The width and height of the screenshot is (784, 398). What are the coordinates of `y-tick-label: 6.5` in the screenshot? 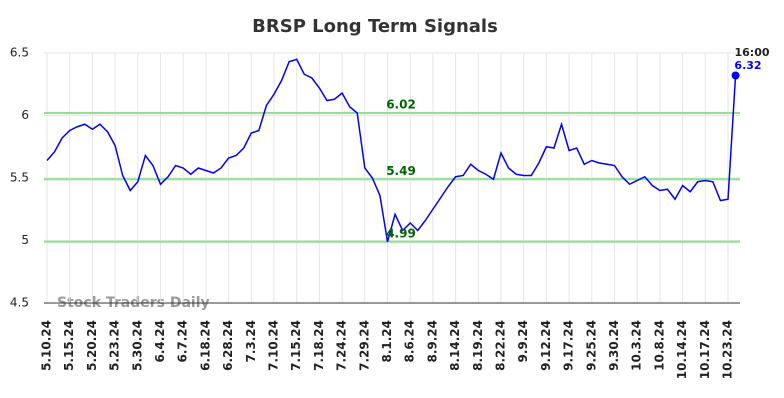 It's located at (19, 53).